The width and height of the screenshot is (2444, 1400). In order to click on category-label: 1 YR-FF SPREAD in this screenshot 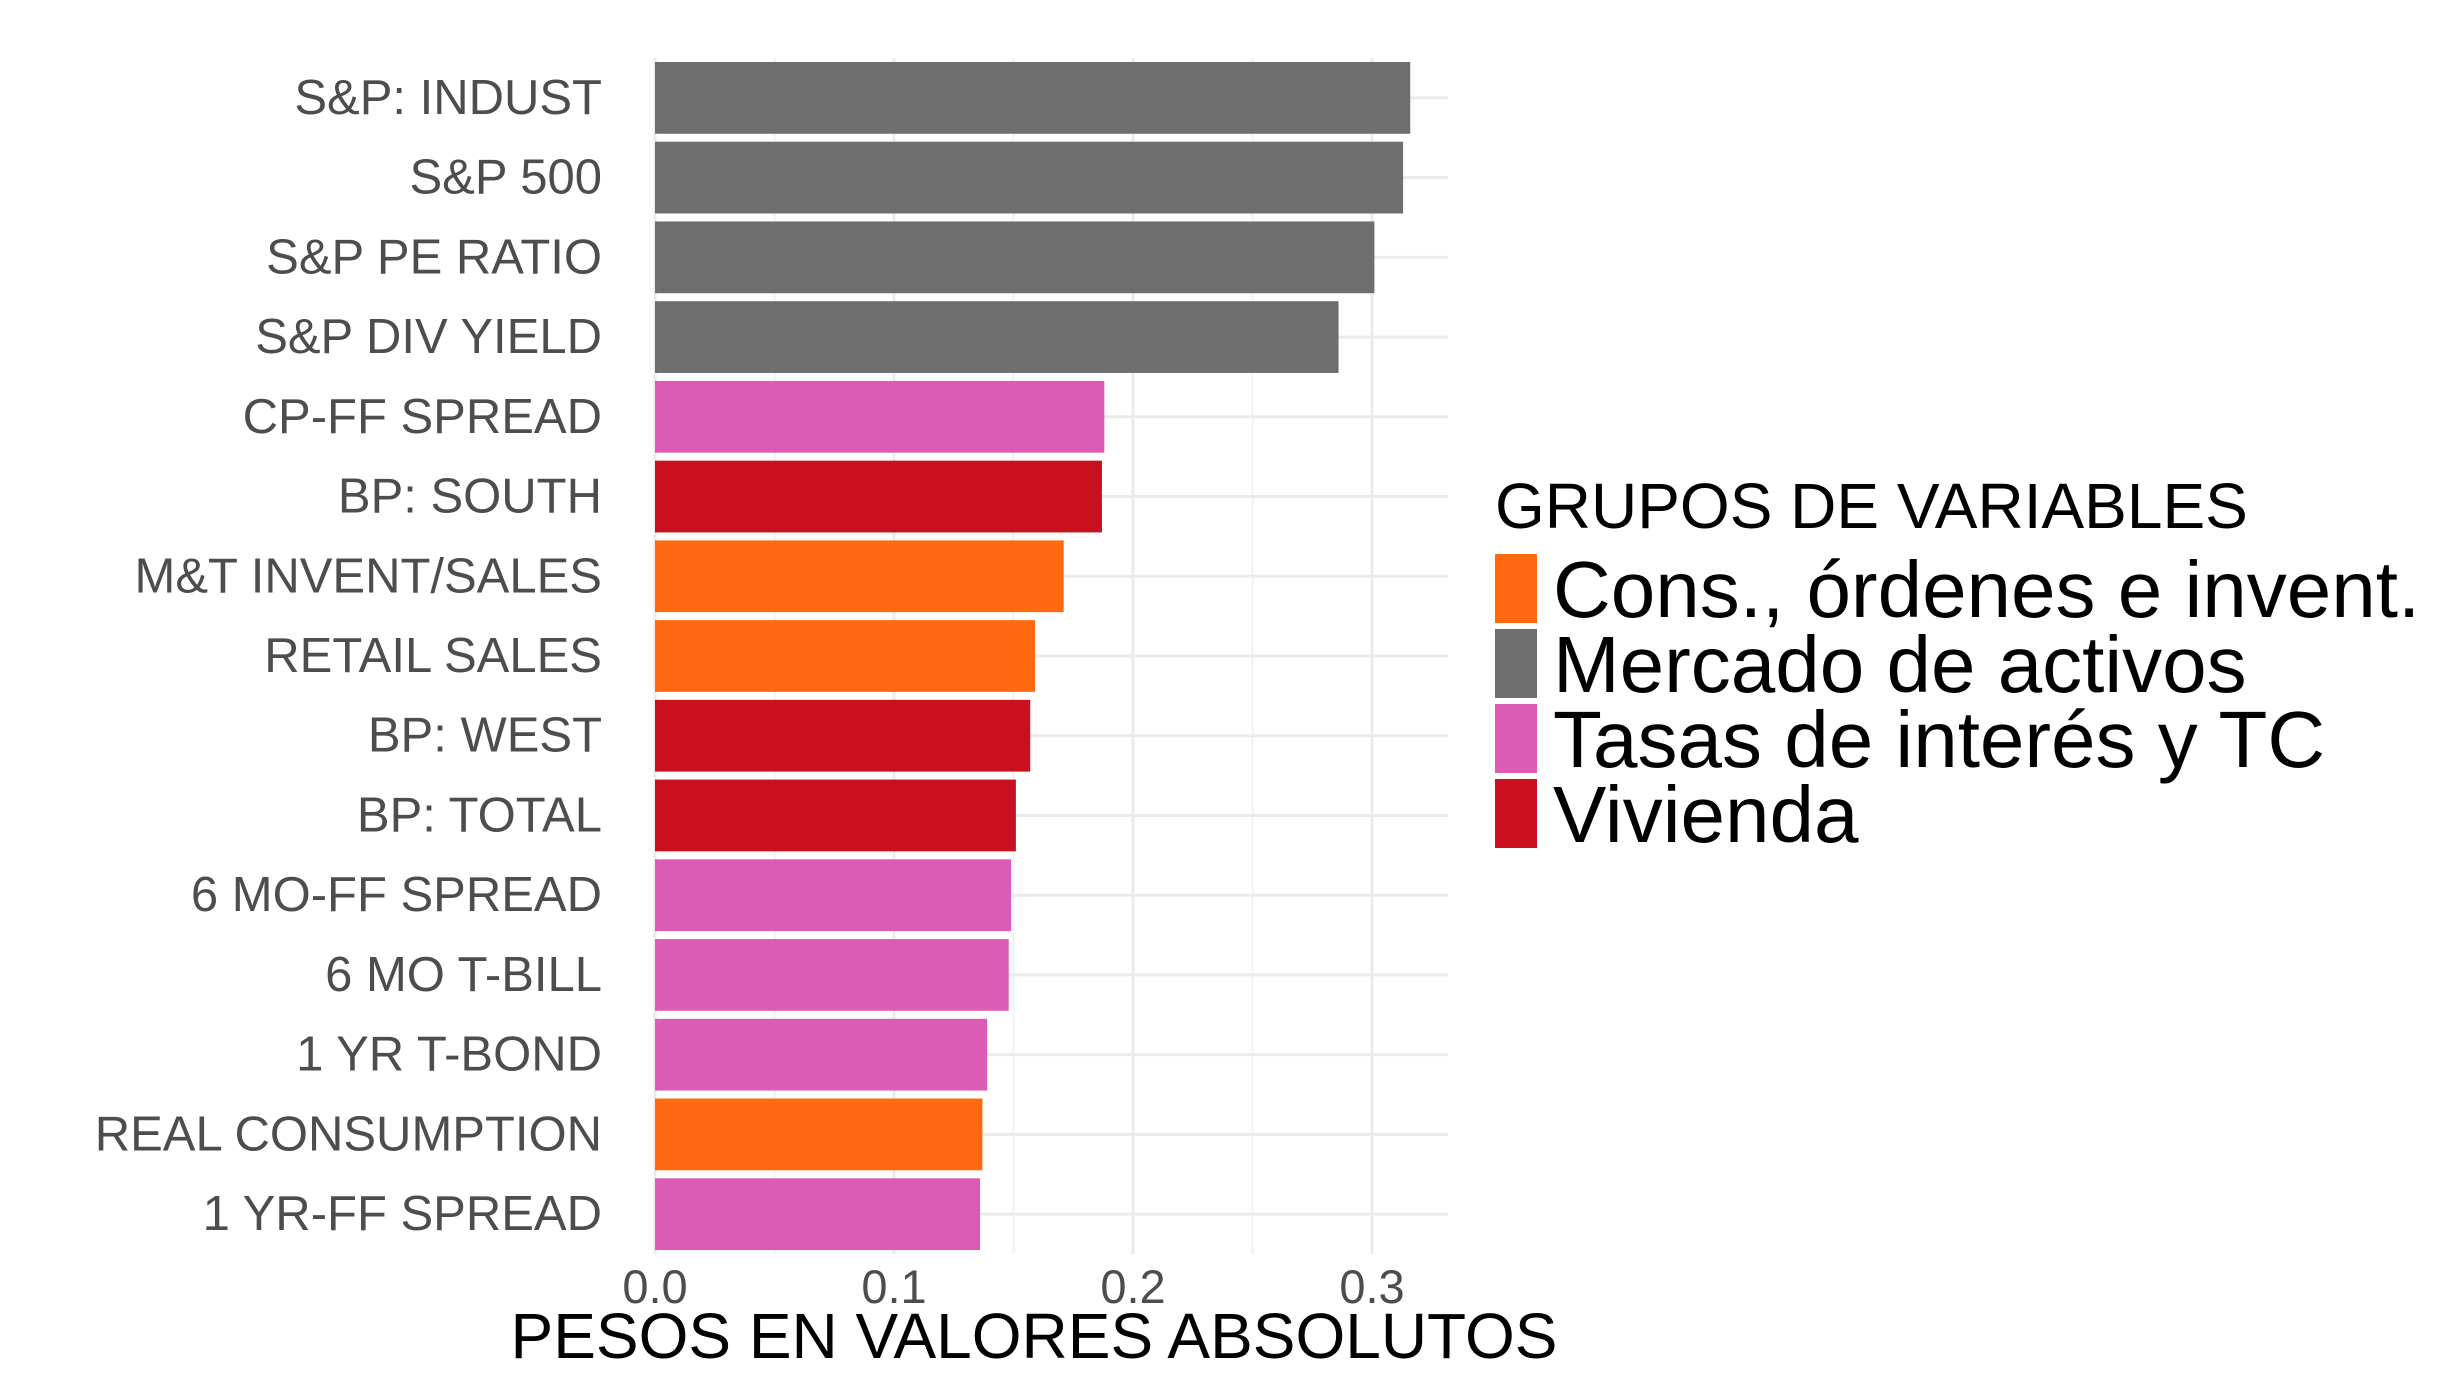, I will do `click(402, 1214)`.